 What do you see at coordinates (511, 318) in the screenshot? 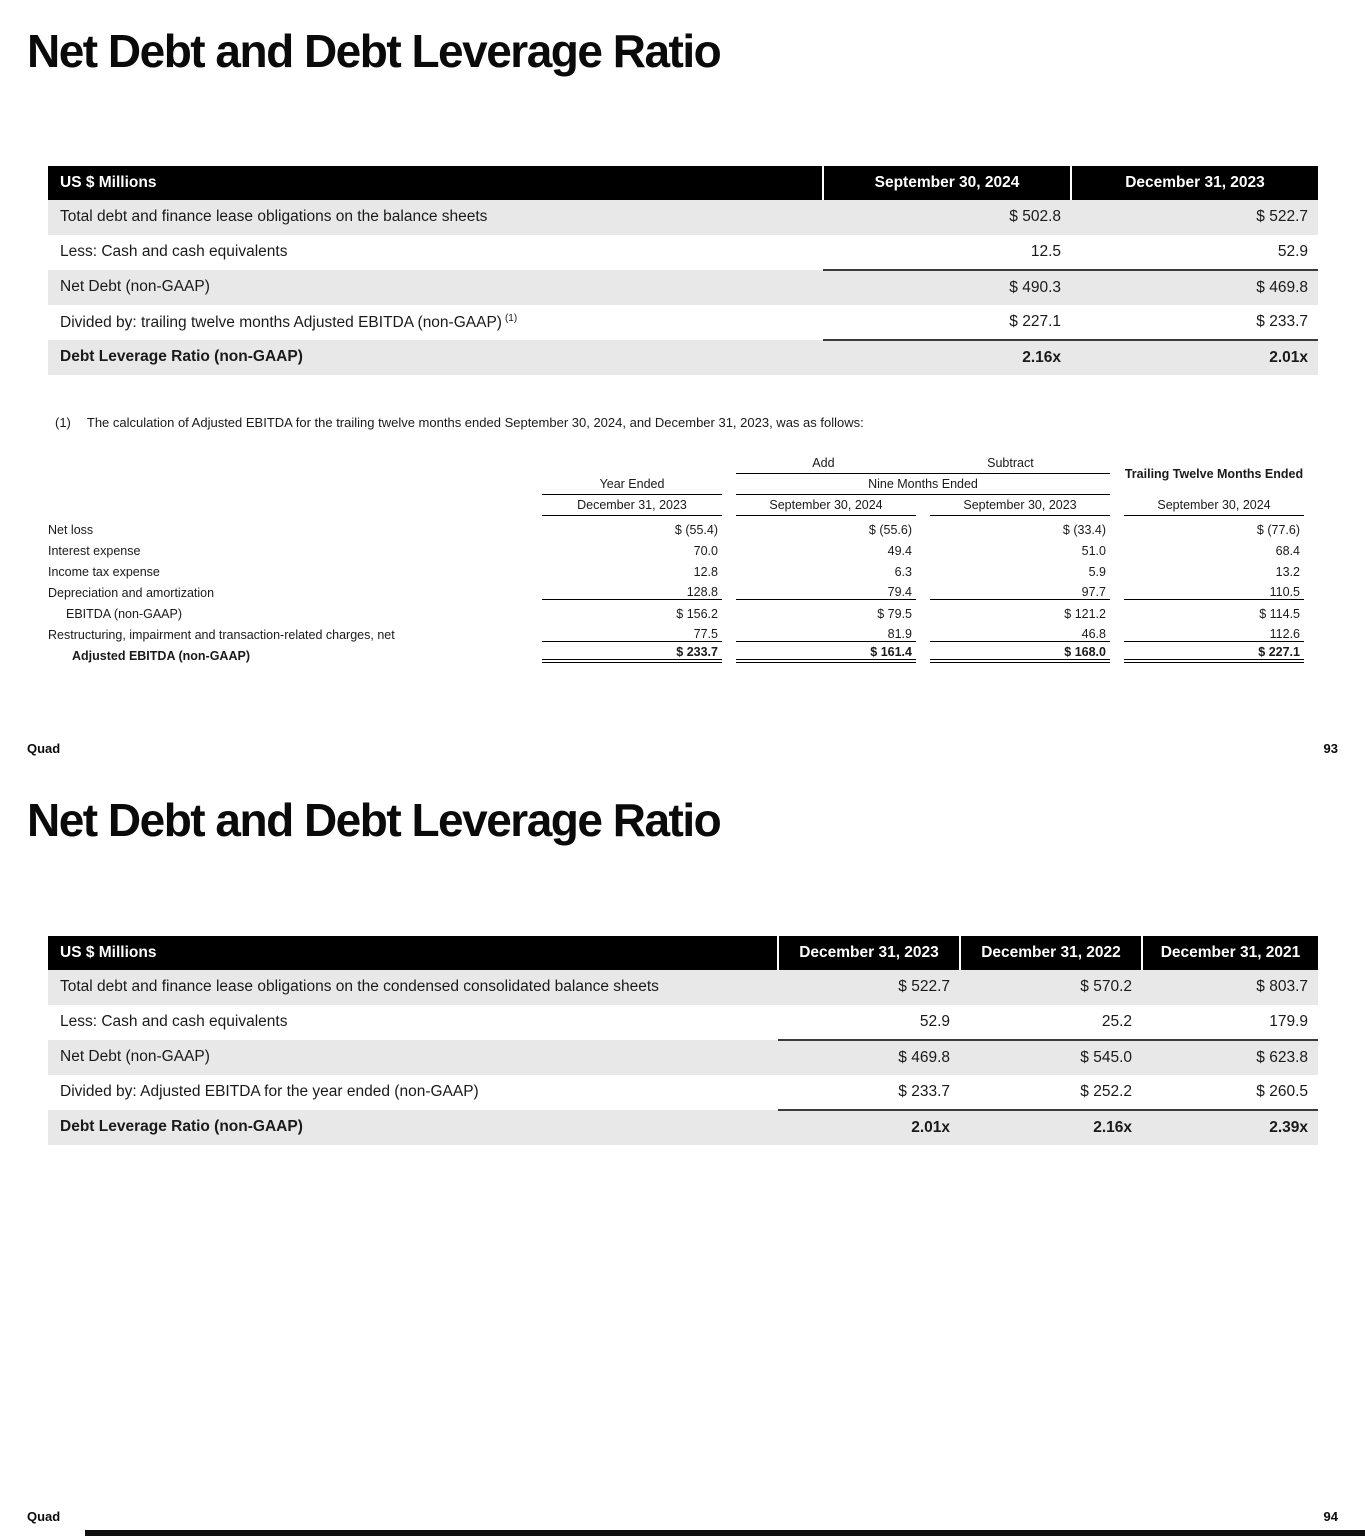
I see `footnote-ref: (1)` at bounding box center [511, 318].